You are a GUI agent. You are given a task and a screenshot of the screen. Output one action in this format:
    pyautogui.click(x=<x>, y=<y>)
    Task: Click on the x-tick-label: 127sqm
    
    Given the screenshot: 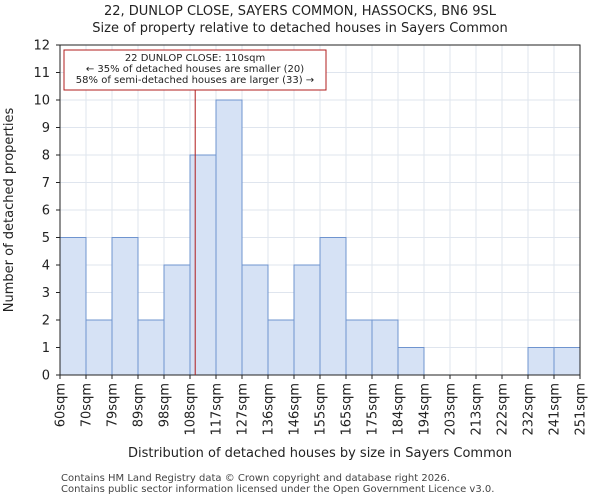 What is the action you would take?
    pyautogui.click(x=243, y=409)
    